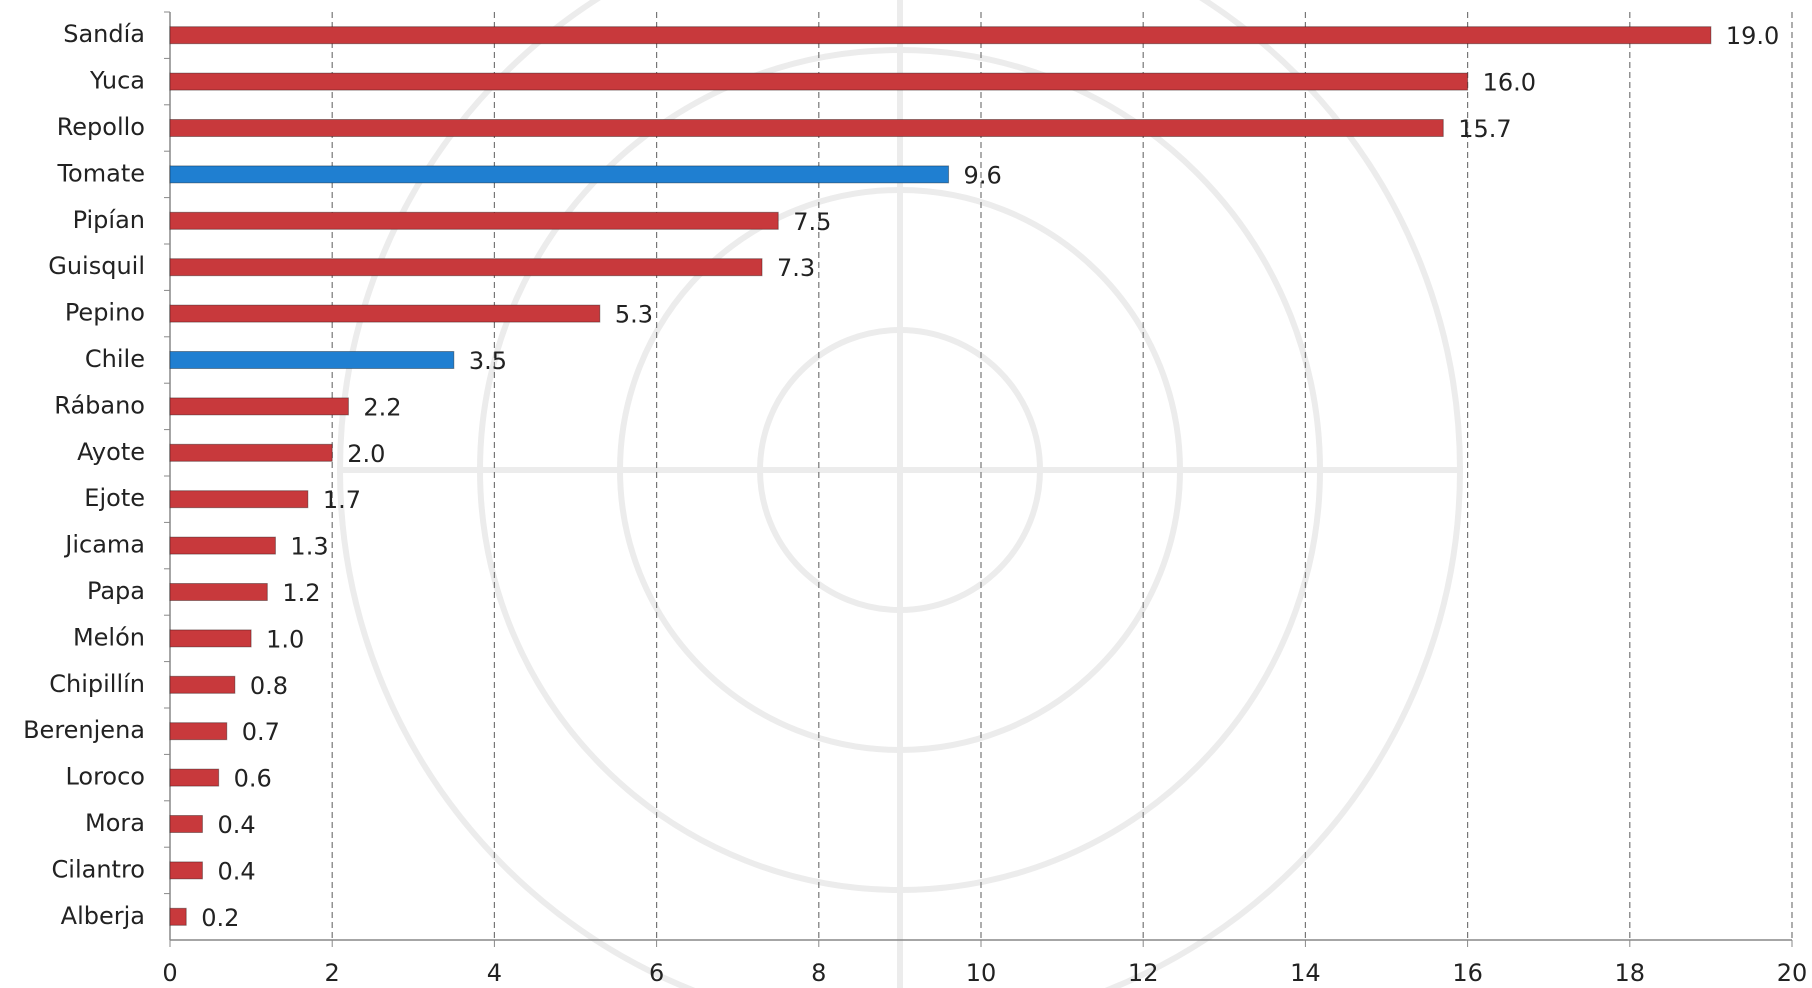  Describe the element at coordinates (981, 973) in the screenshot. I see `x-tick-label: 10` at that location.